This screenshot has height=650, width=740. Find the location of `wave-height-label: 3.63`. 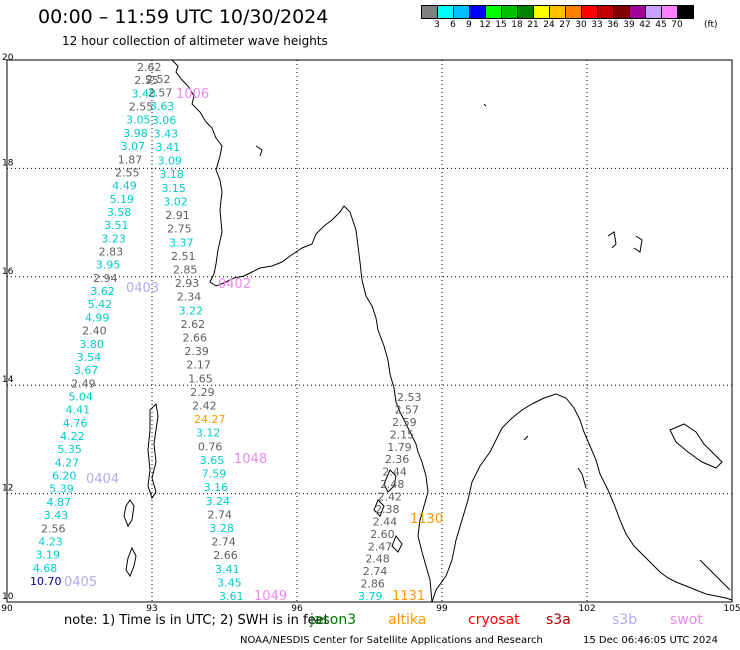

wave-height-label: 3.63 is located at coordinates (162, 106).